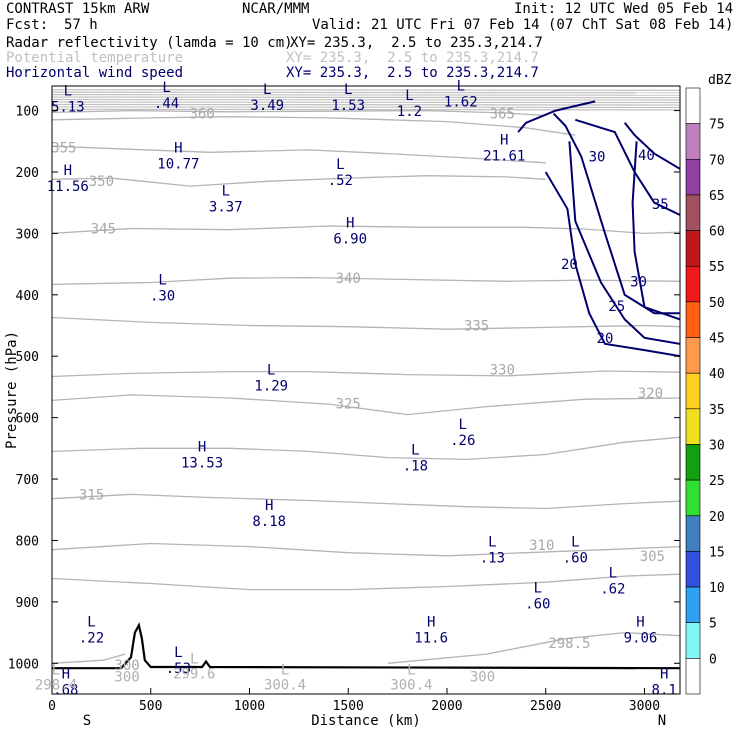 The width and height of the screenshot is (740, 740). What do you see at coordinates (95, 73) in the screenshot?
I see `field-name-wind: Horizontal wind speed` at bounding box center [95, 73].